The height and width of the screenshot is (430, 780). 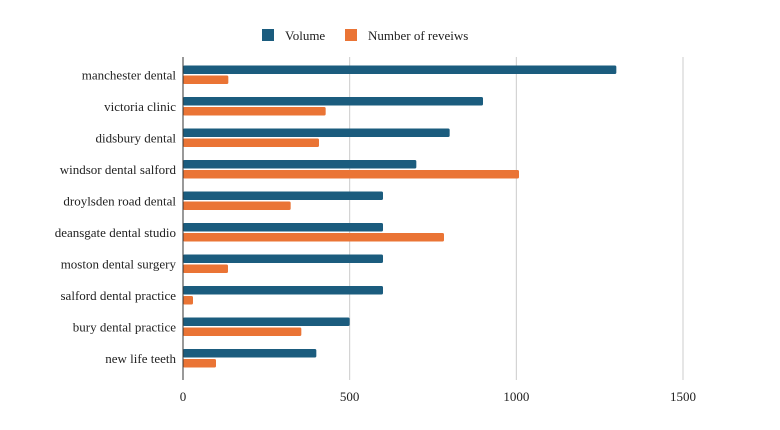 I want to click on x-axis-tick-labels: 0 500 1000 1500, so click(x=438, y=396).